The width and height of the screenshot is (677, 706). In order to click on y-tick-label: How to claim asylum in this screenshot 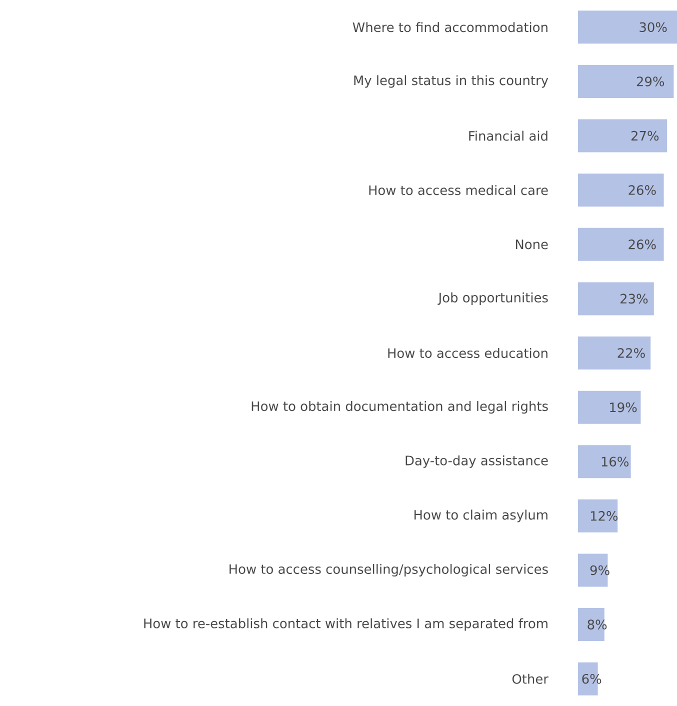, I will do `click(481, 516)`.